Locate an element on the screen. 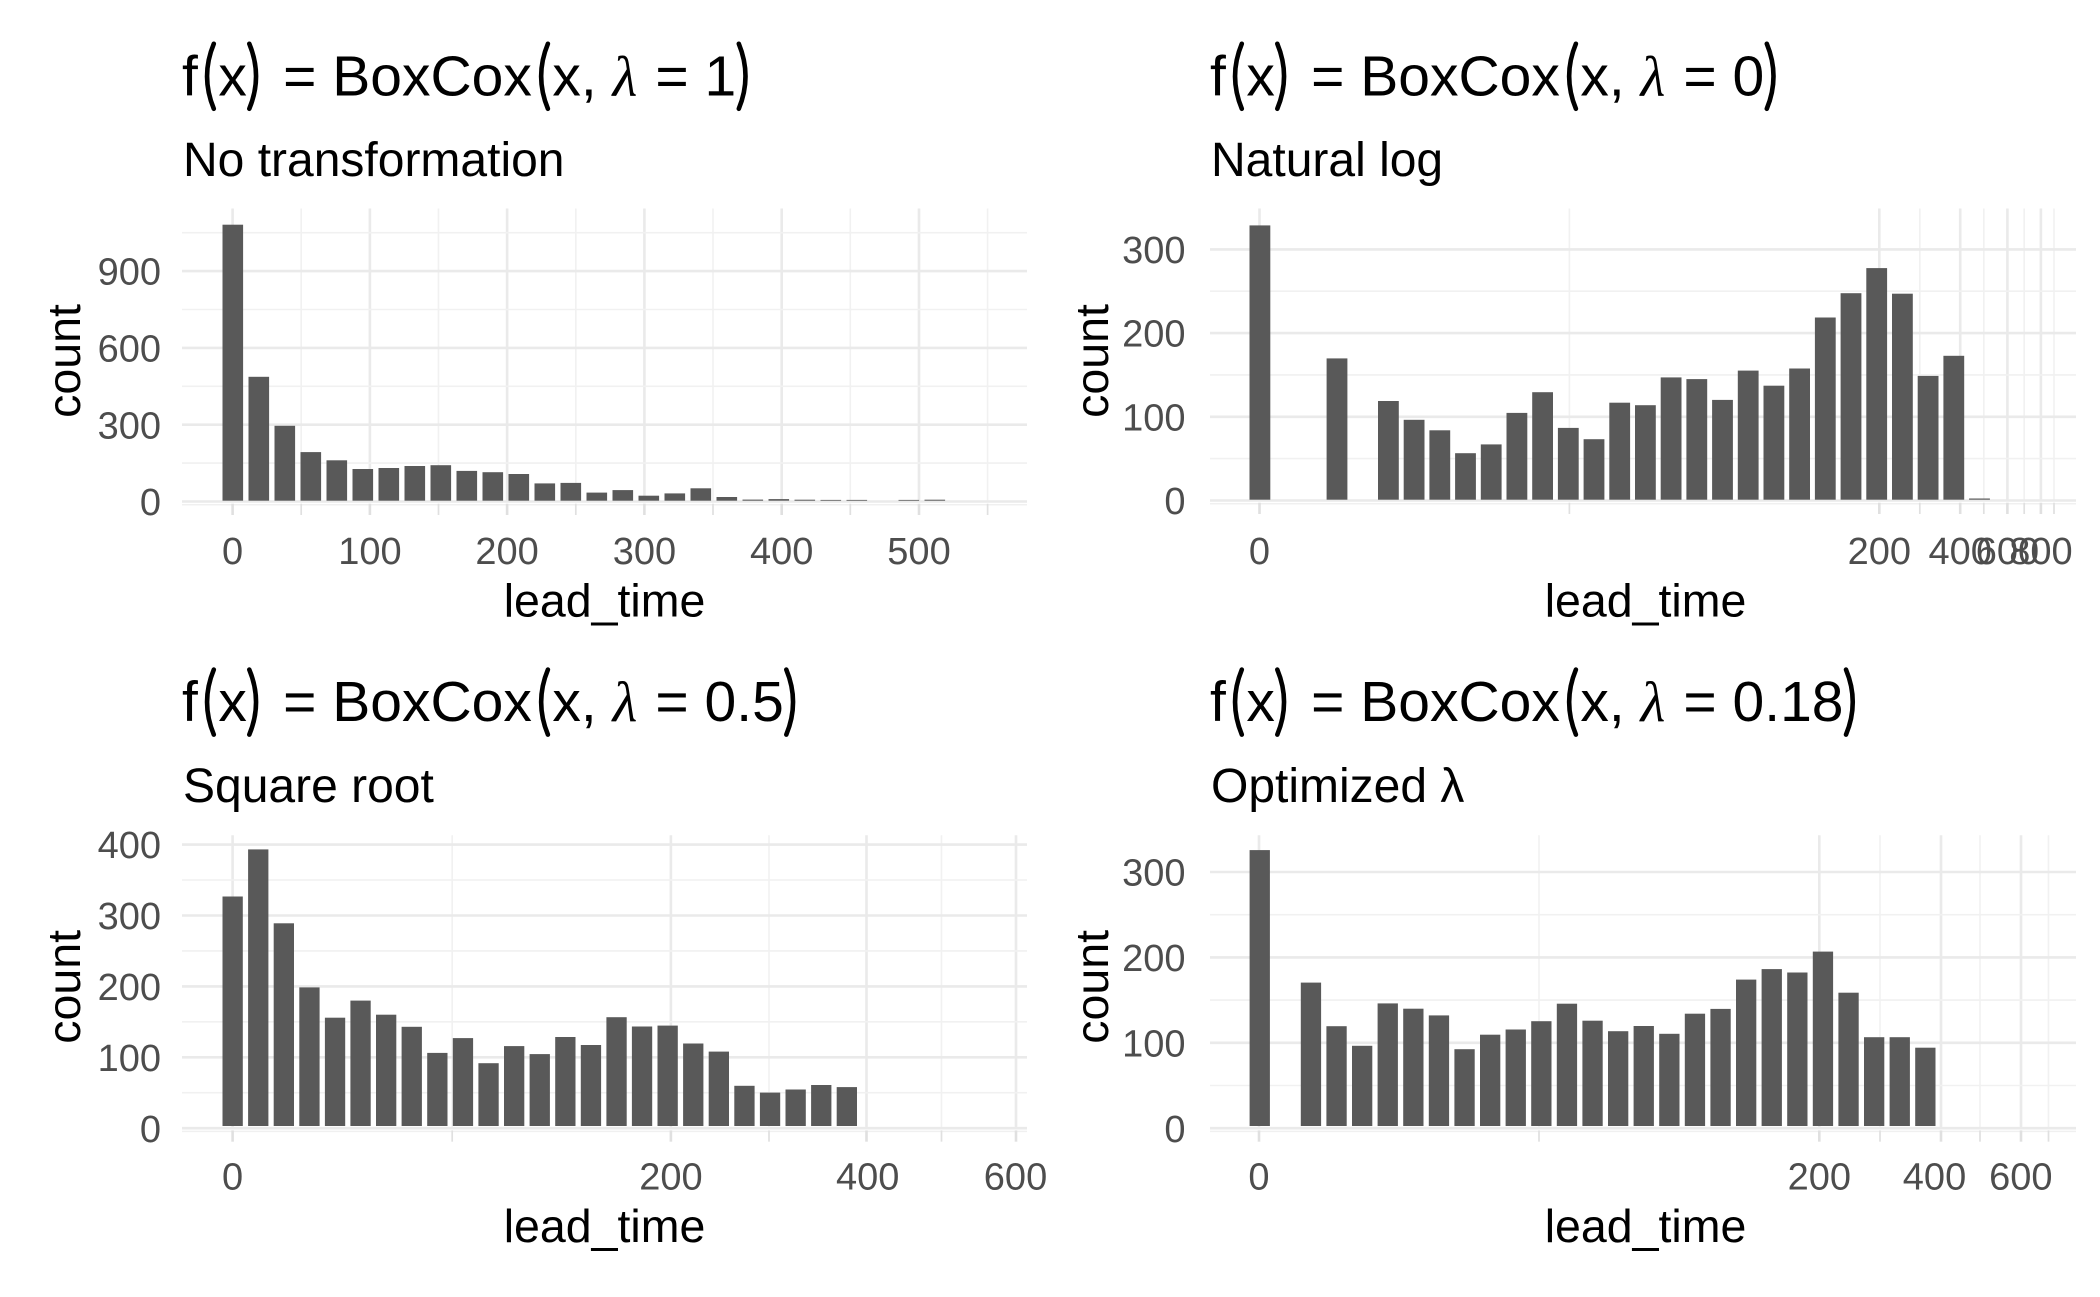 The height and width of the screenshot is (1297, 2100). svg-text: No transformation is located at coordinates (374, 160).